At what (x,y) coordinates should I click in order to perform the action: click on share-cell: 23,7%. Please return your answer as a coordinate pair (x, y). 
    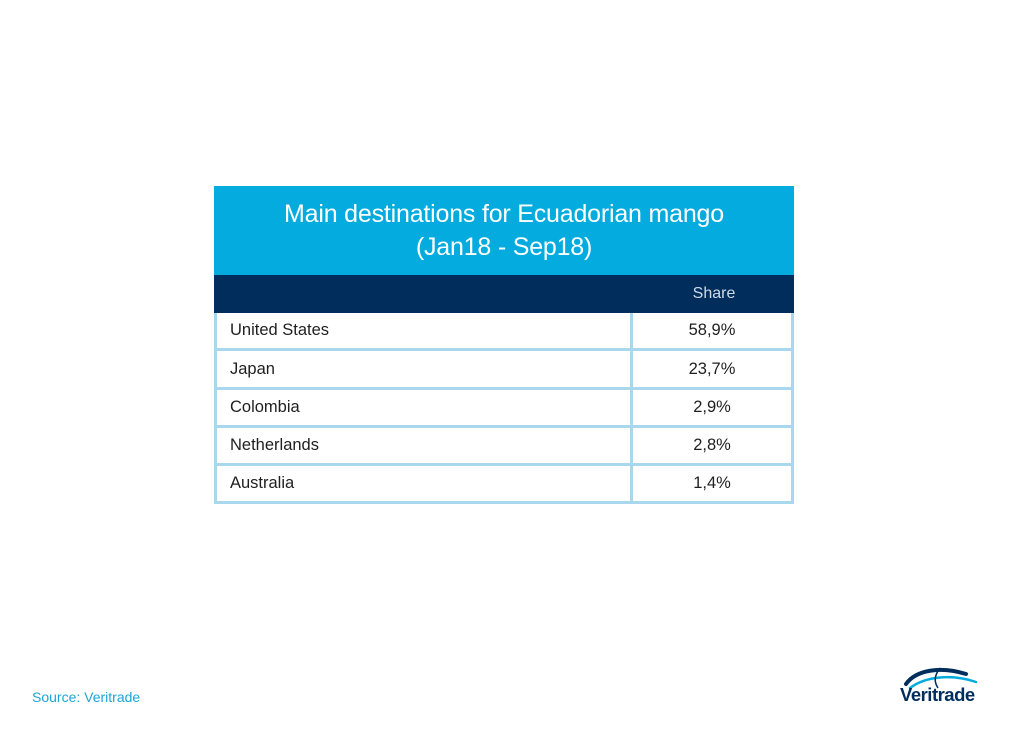
    Looking at the image, I should click on (712, 368).